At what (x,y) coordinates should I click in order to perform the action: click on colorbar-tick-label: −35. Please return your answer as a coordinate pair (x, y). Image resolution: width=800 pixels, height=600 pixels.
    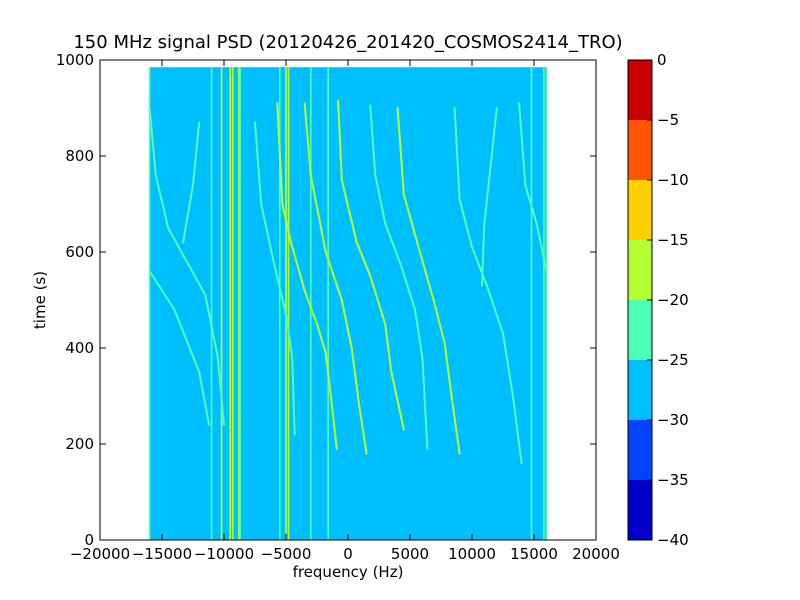
    Looking at the image, I should click on (673, 480).